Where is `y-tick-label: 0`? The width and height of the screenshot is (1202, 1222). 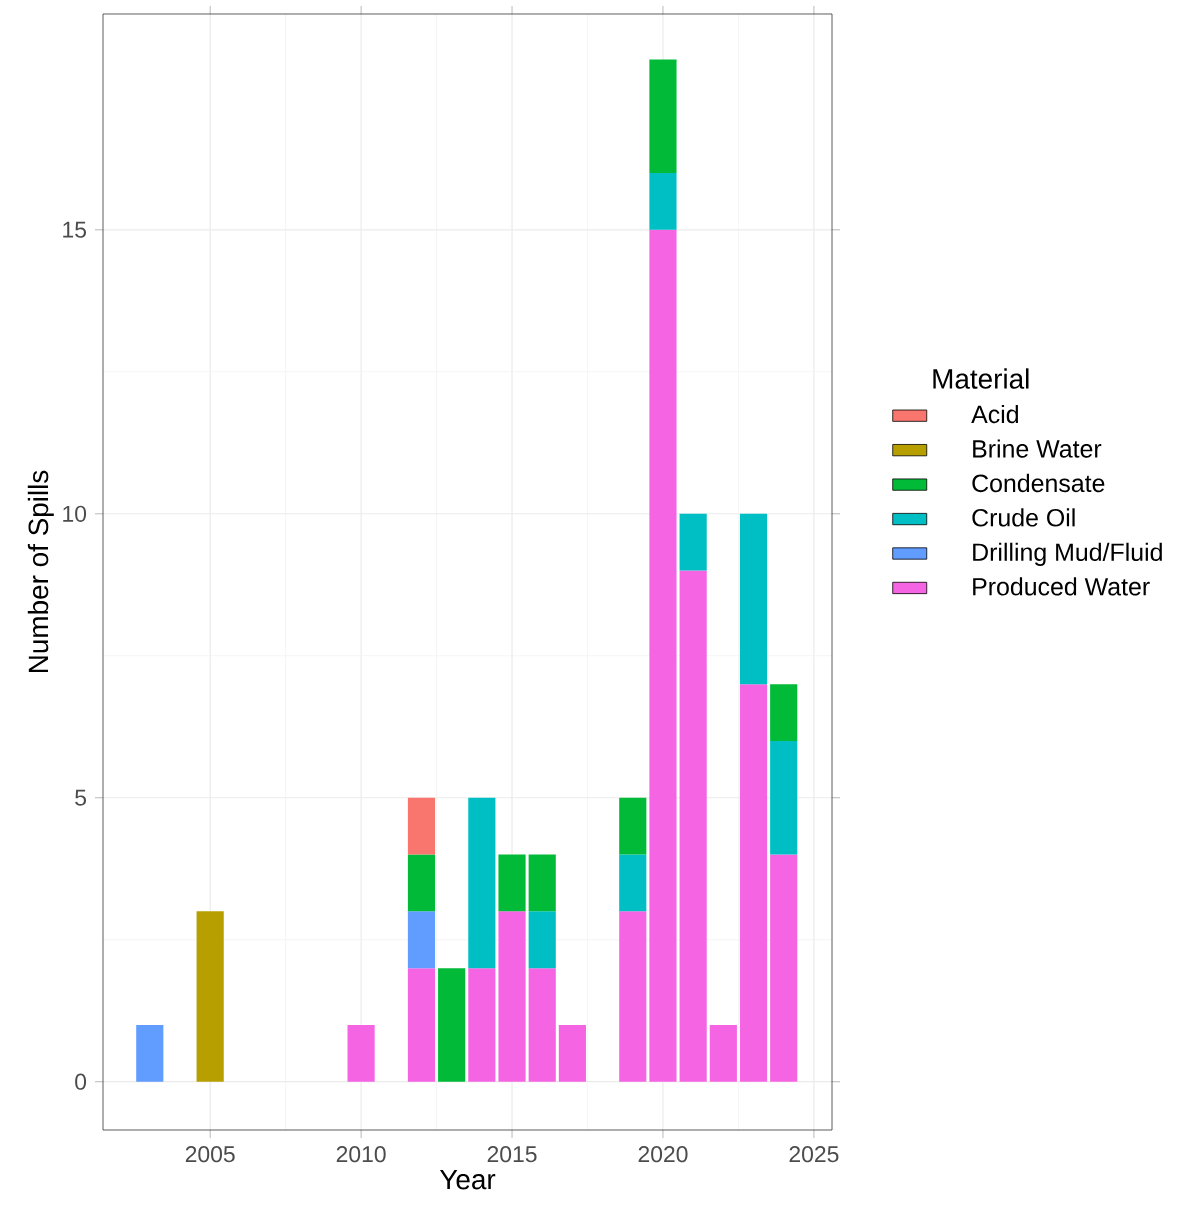 y-tick-label: 0 is located at coordinates (81, 1081).